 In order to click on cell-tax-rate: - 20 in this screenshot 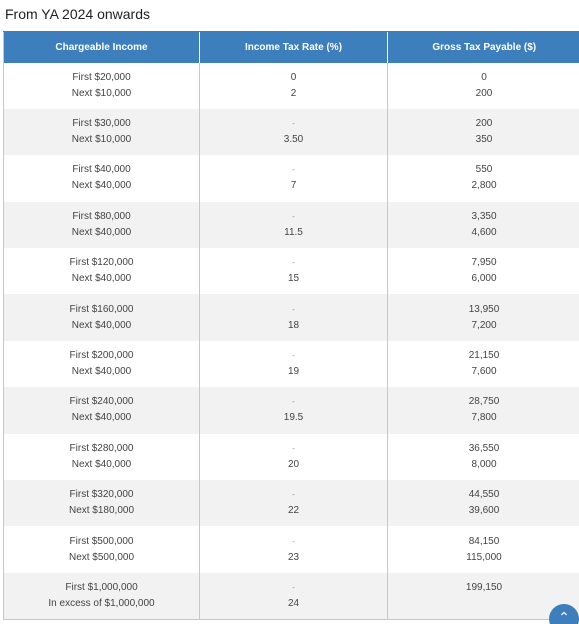, I will do `click(293, 457)`.